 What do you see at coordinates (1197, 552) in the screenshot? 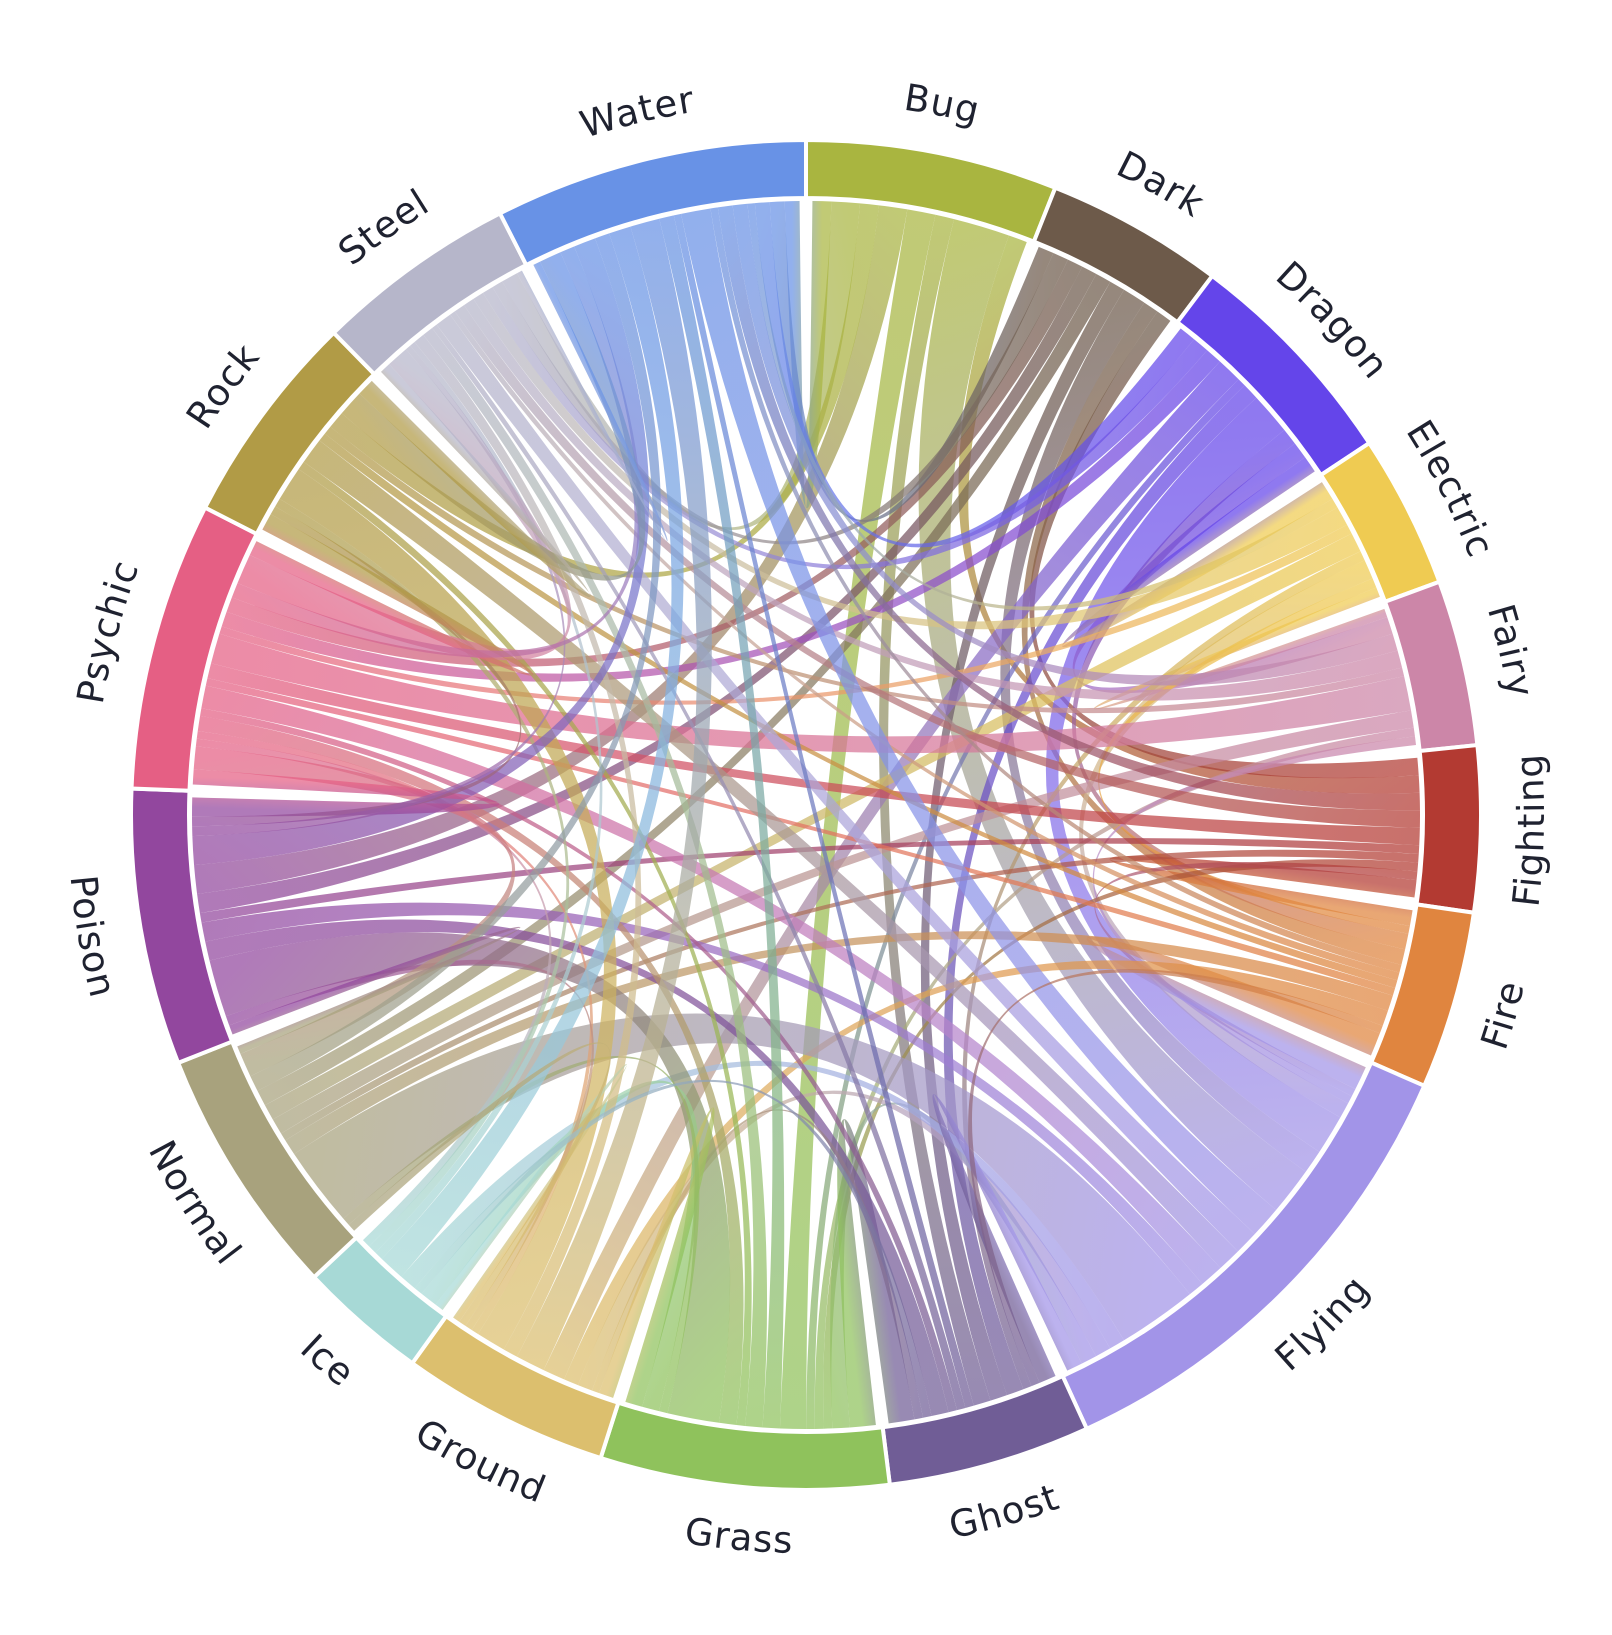
I see `ribbon-dragon-electric` at bounding box center [1197, 552].